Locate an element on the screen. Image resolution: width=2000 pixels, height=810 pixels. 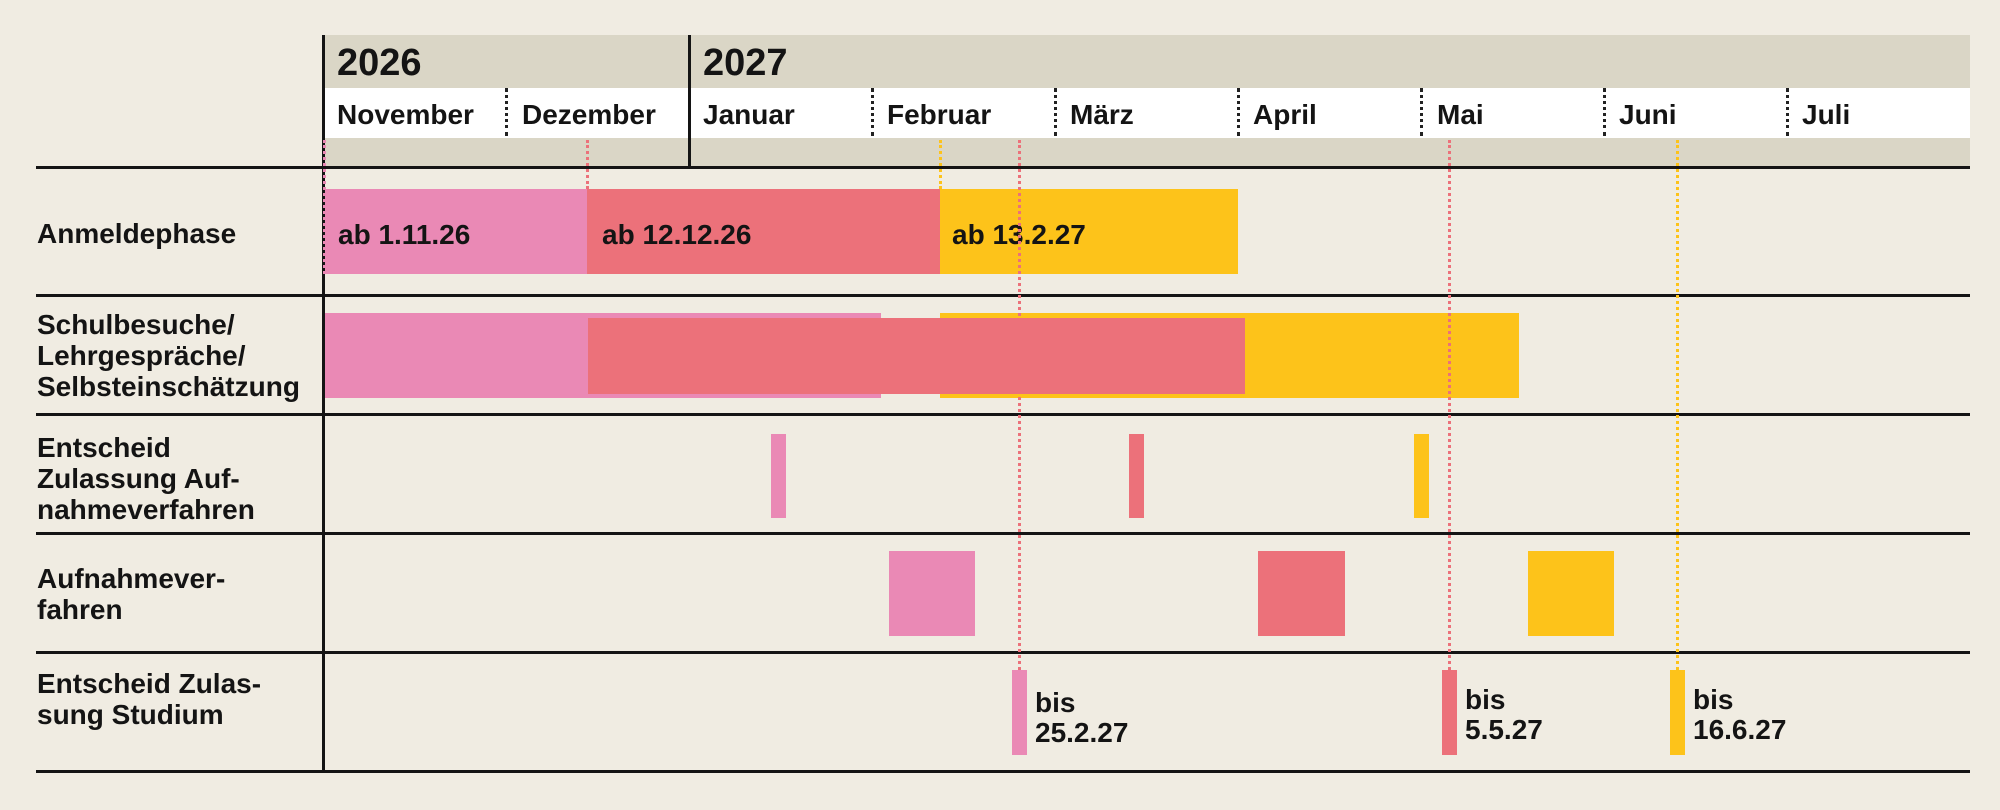
row-label-entscheid-aufnahme-line2: Zulassung Auf- is located at coordinates (138, 478).